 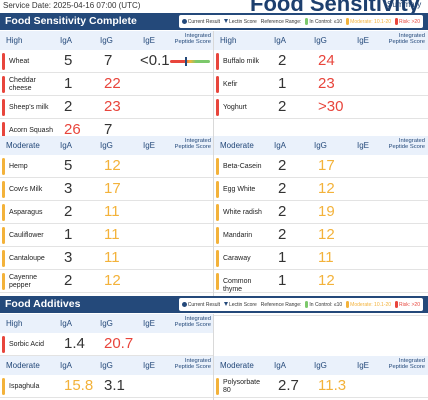 I want to click on food-name: Mandarin, so click(x=238, y=235).